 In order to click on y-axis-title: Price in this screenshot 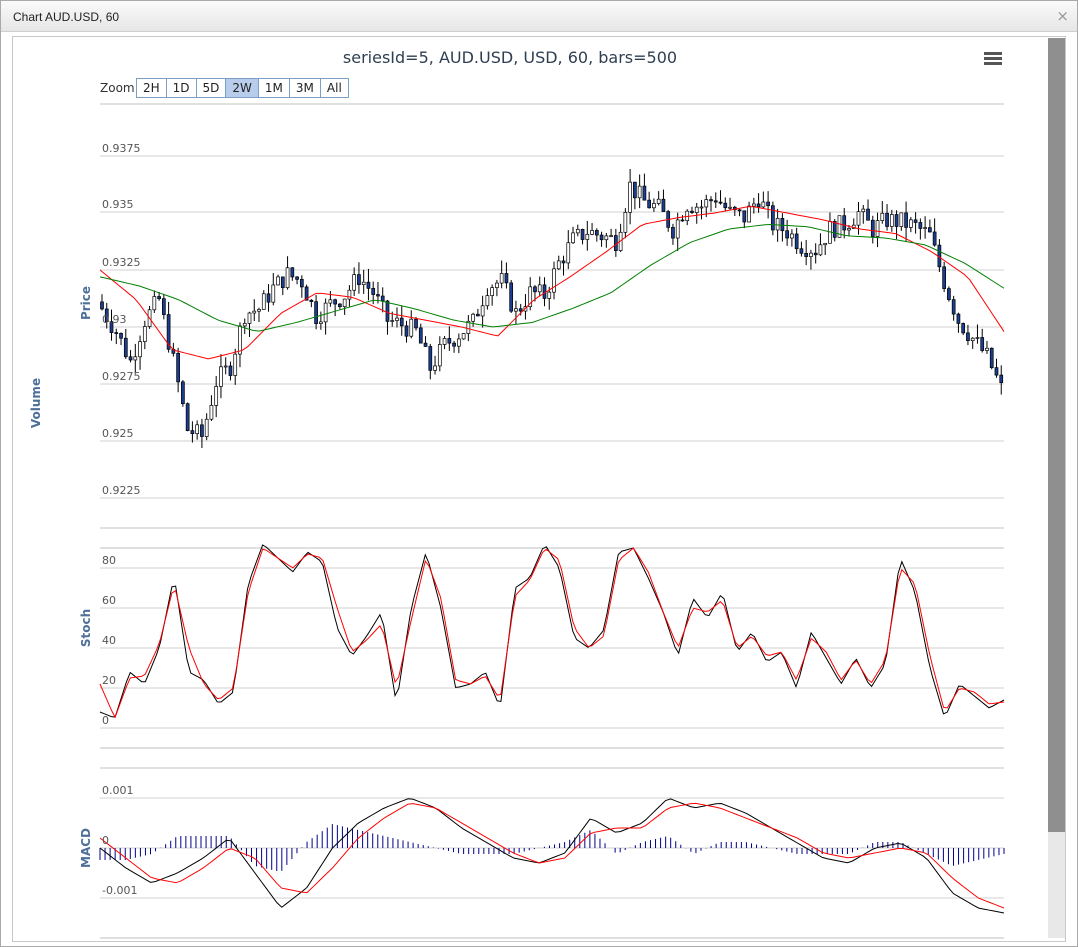, I will do `click(86, 303)`.